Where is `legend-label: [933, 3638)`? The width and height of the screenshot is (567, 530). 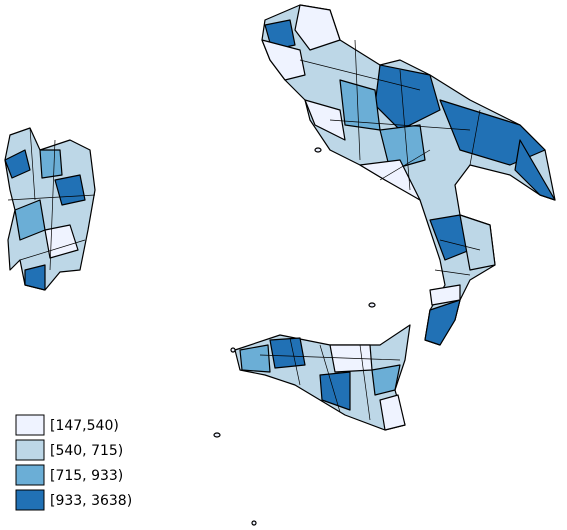 legend-label: [933, 3638) is located at coordinates (91, 501).